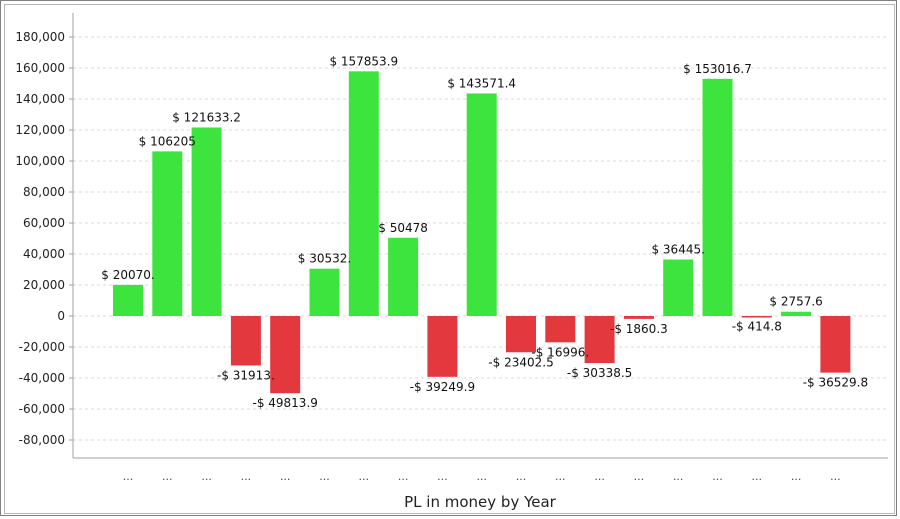 The image size is (900, 519). I want to click on bar-data-label: $ 50478, so click(403, 228).